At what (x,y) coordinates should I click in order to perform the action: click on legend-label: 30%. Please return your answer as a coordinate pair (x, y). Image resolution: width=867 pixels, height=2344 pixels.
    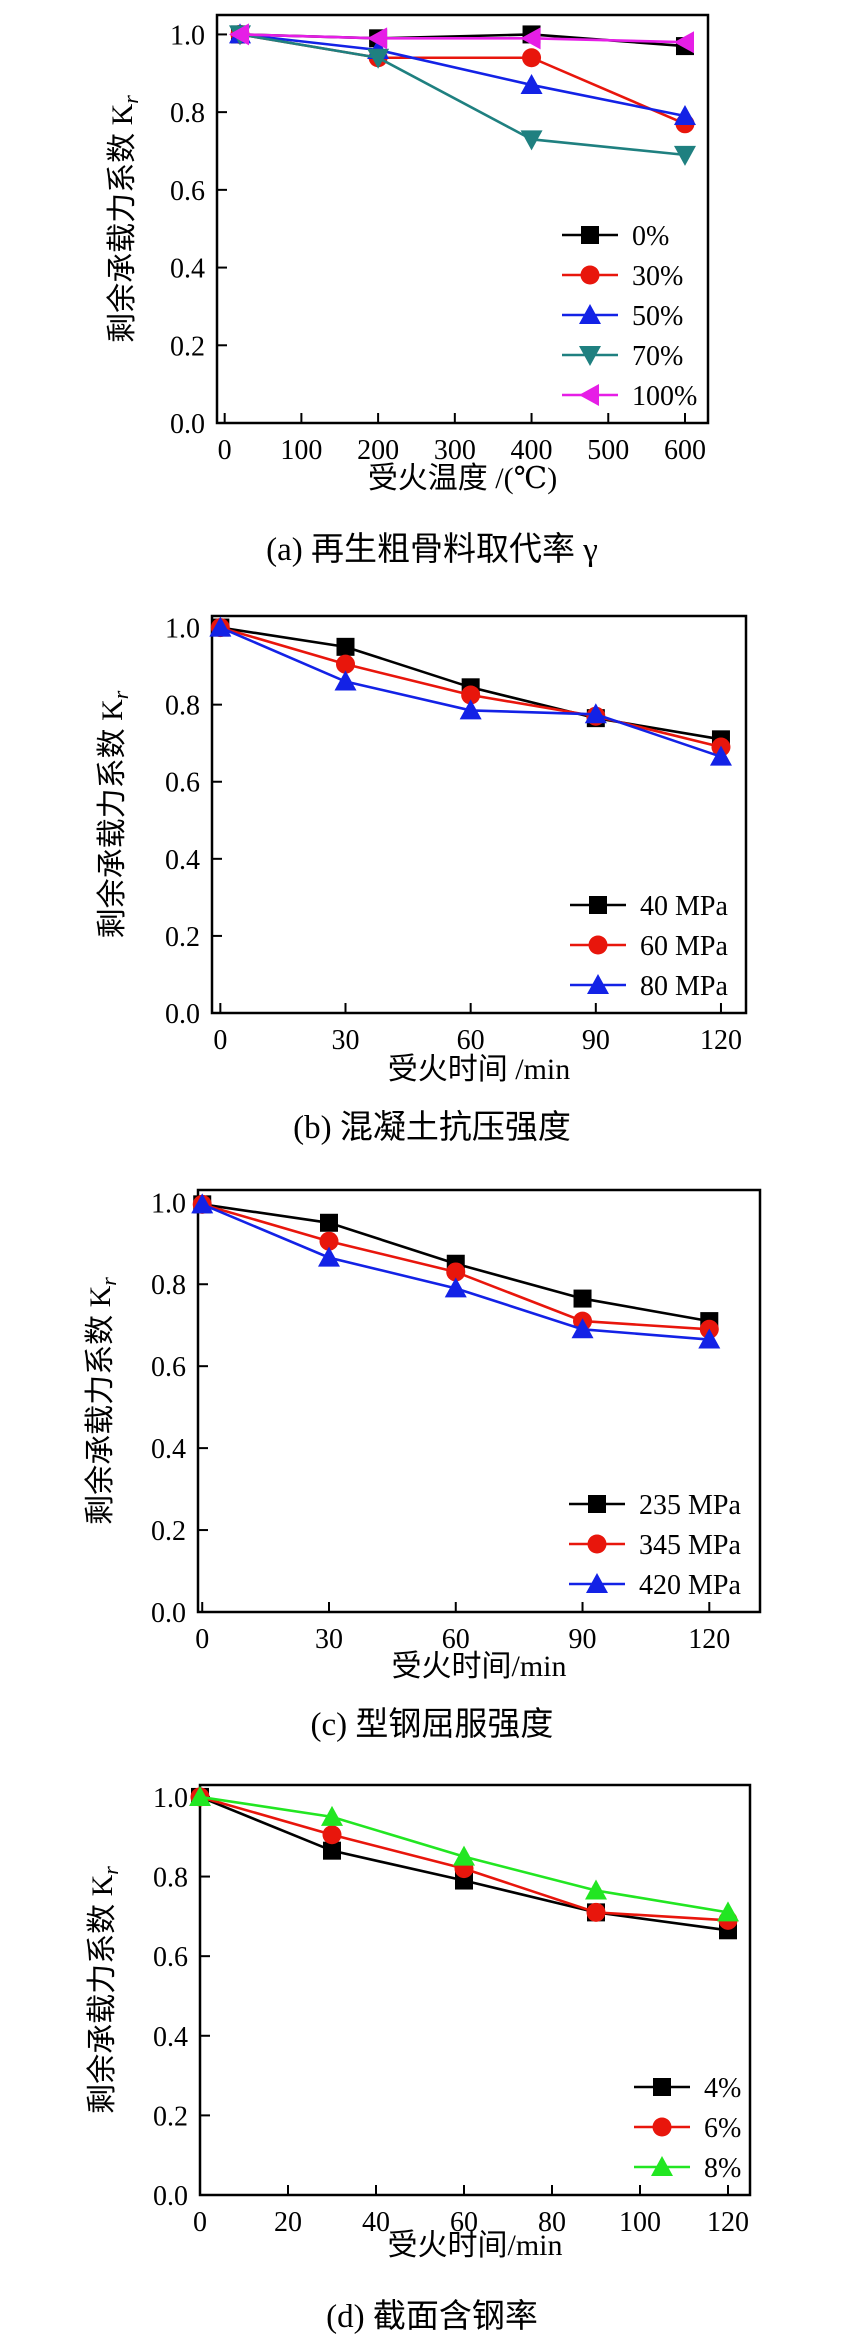
    Looking at the image, I should click on (657, 276).